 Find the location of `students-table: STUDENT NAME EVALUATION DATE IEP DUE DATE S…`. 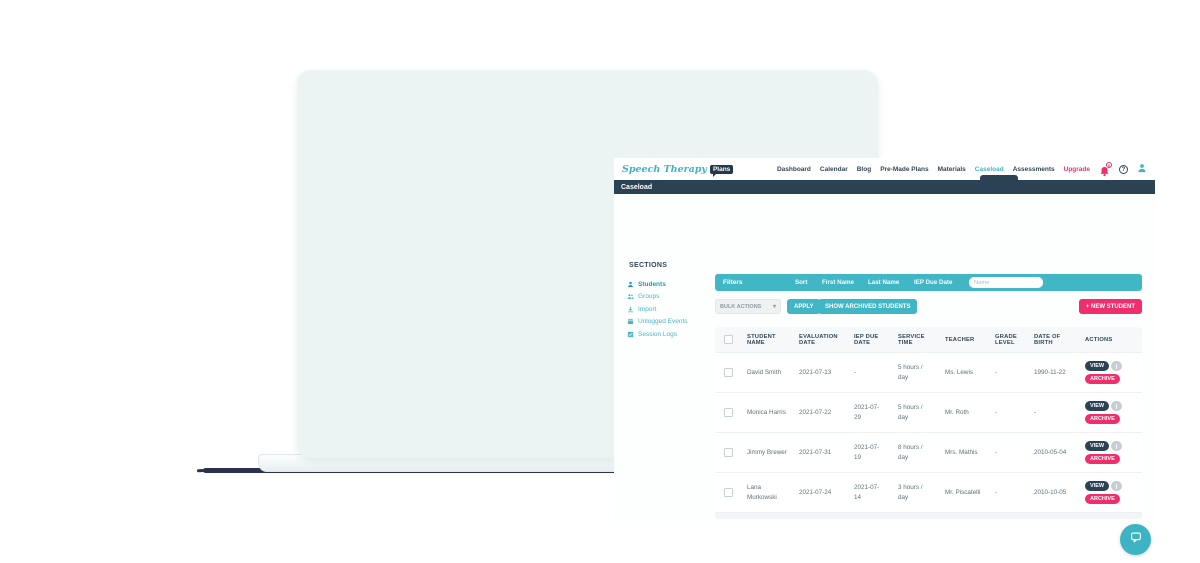

students-table: STUDENT NAME EVALUATION DATE IEP DUE DATE S… is located at coordinates (928, 423).